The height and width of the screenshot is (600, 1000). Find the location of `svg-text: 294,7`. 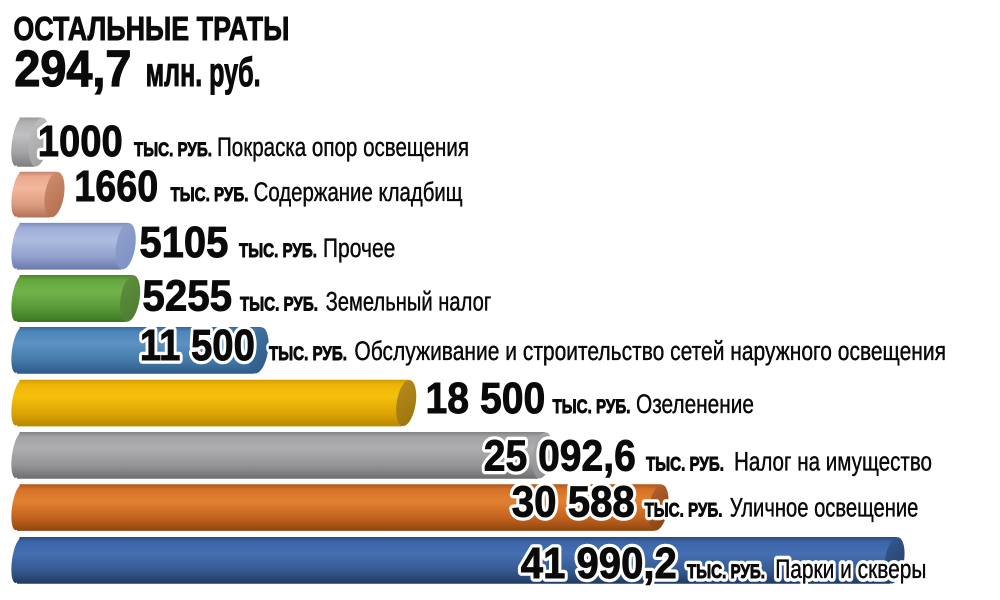

svg-text: 294,7 is located at coordinates (72, 68).